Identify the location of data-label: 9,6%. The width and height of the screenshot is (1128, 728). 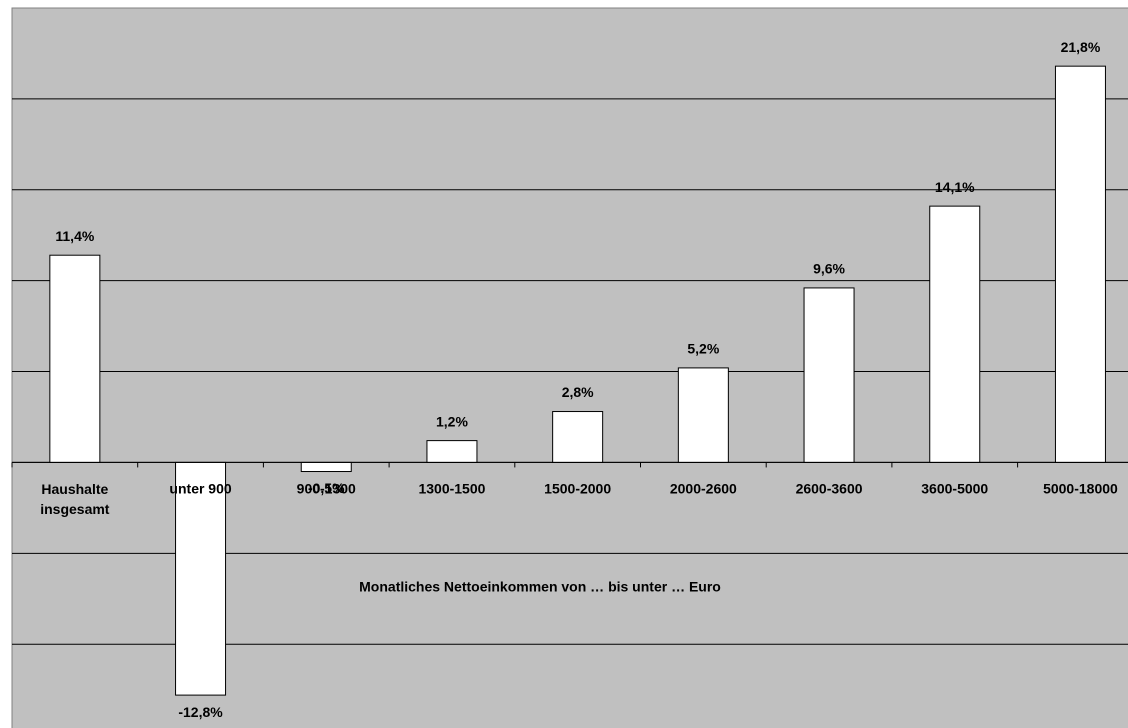
(829, 269).